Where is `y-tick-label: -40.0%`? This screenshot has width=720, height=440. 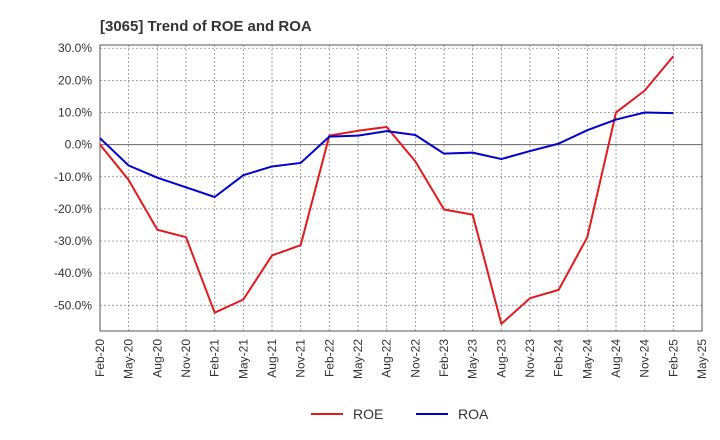
y-tick-label: -40.0% is located at coordinates (73, 273).